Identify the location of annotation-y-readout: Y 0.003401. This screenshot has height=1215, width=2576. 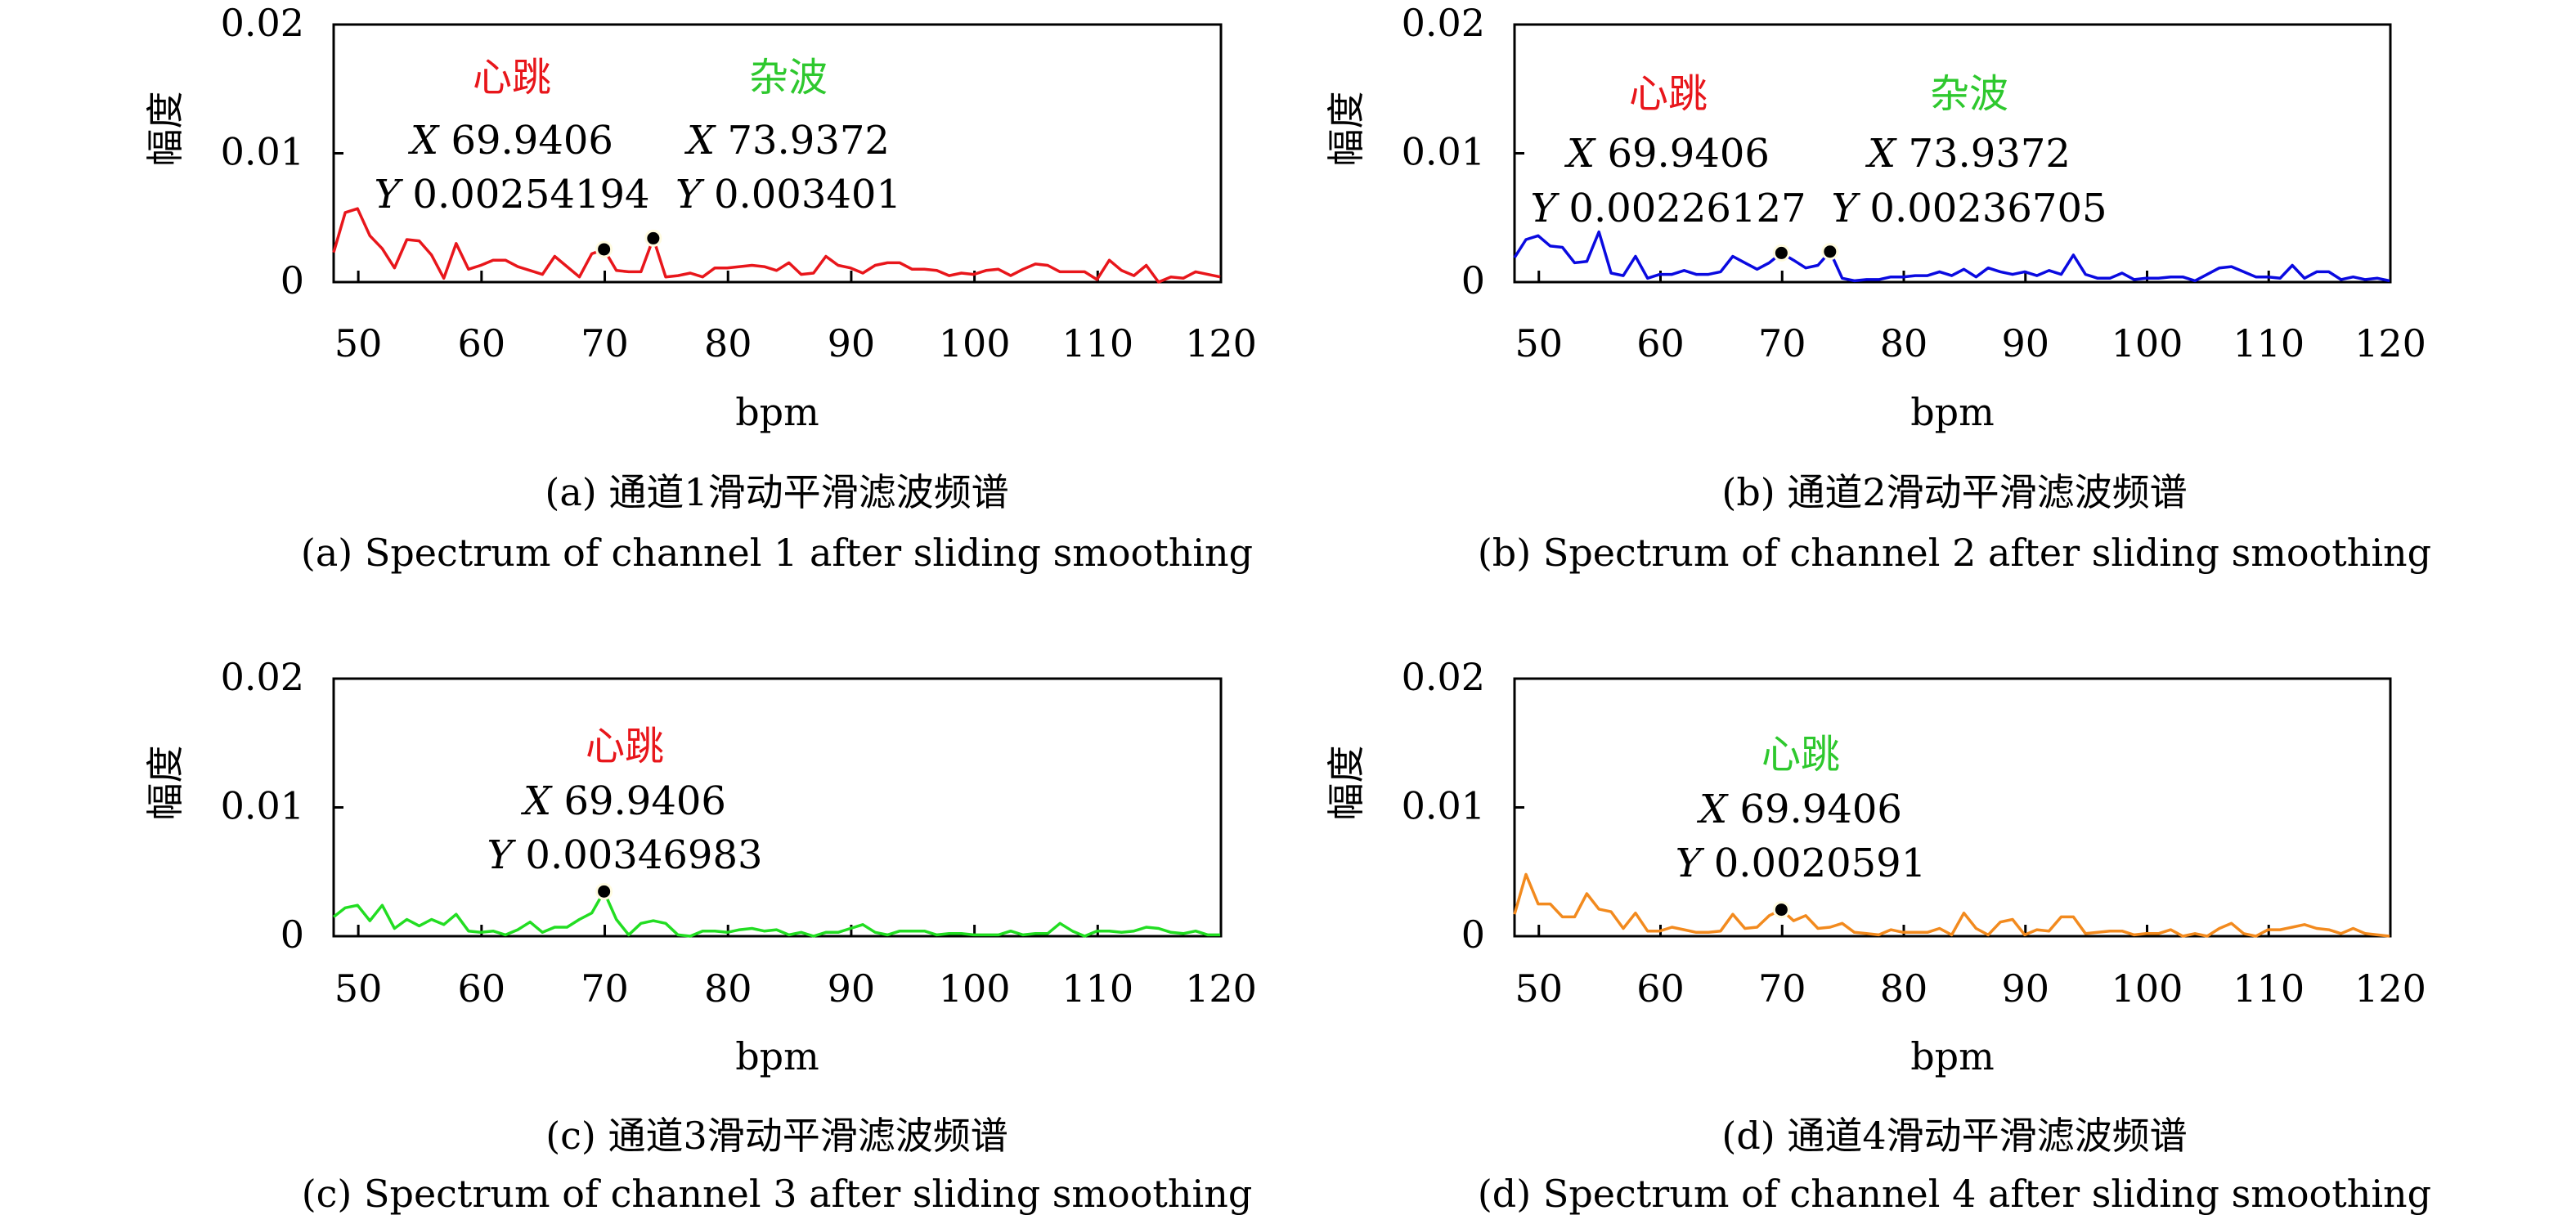
(788, 194).